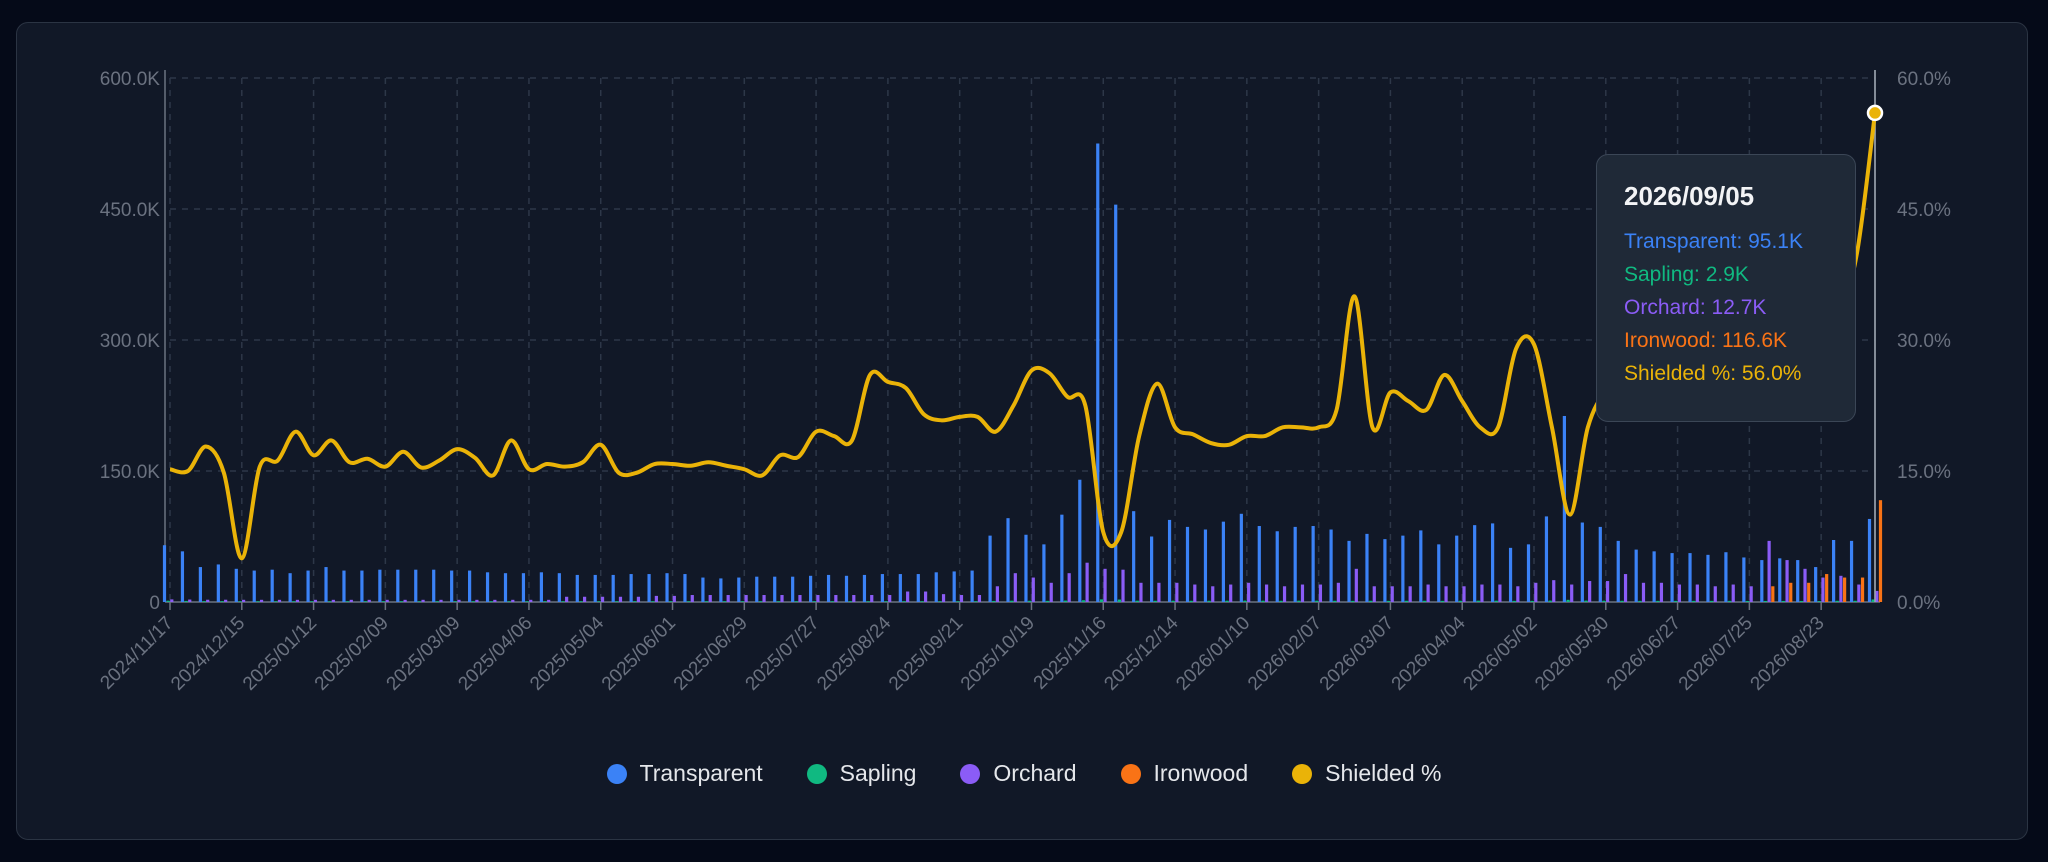 The height and width of the screenshot is (862, 2048). I want to click on x-tick-label: 2026/01/10, so click(1213, 654).